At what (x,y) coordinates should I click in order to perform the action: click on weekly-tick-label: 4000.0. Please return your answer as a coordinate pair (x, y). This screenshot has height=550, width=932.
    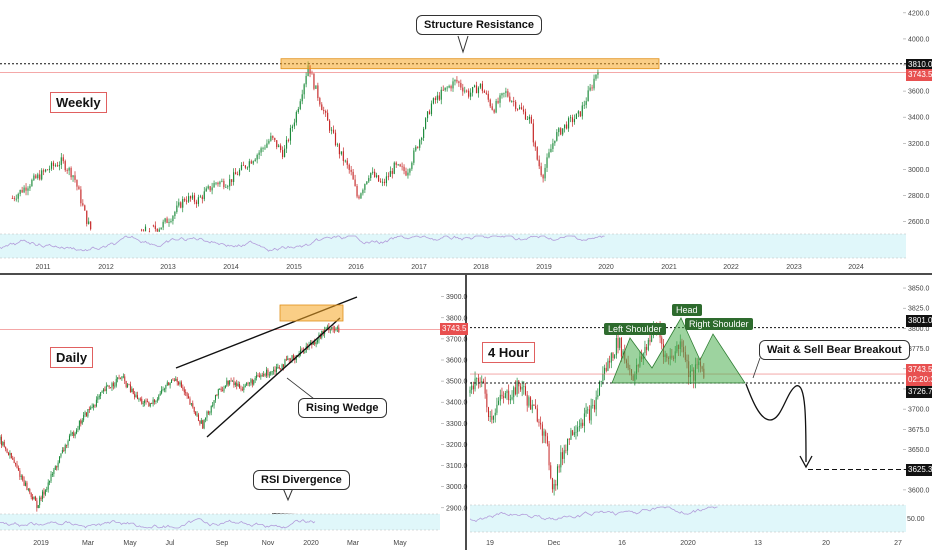
    Looking at the image, I should click on (919, 39).